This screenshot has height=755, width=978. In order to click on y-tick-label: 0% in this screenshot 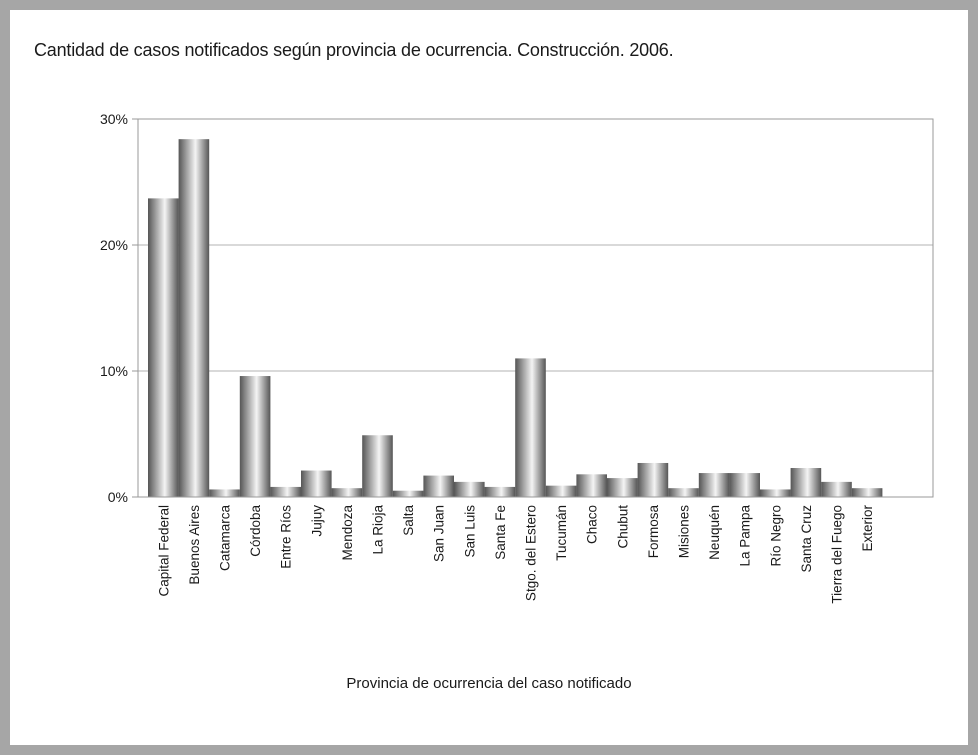, I will do `click(118, 497)`.